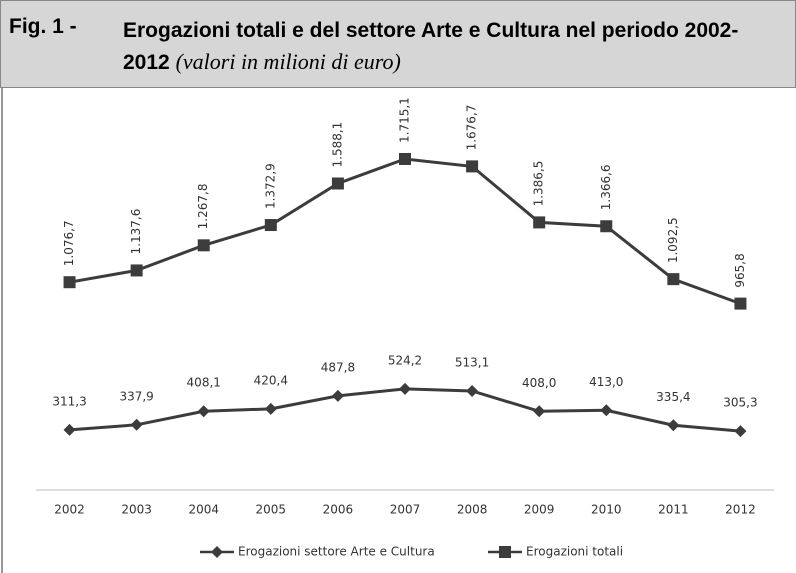  I want to click on data-label: 1.372,9, so click(270, 186).